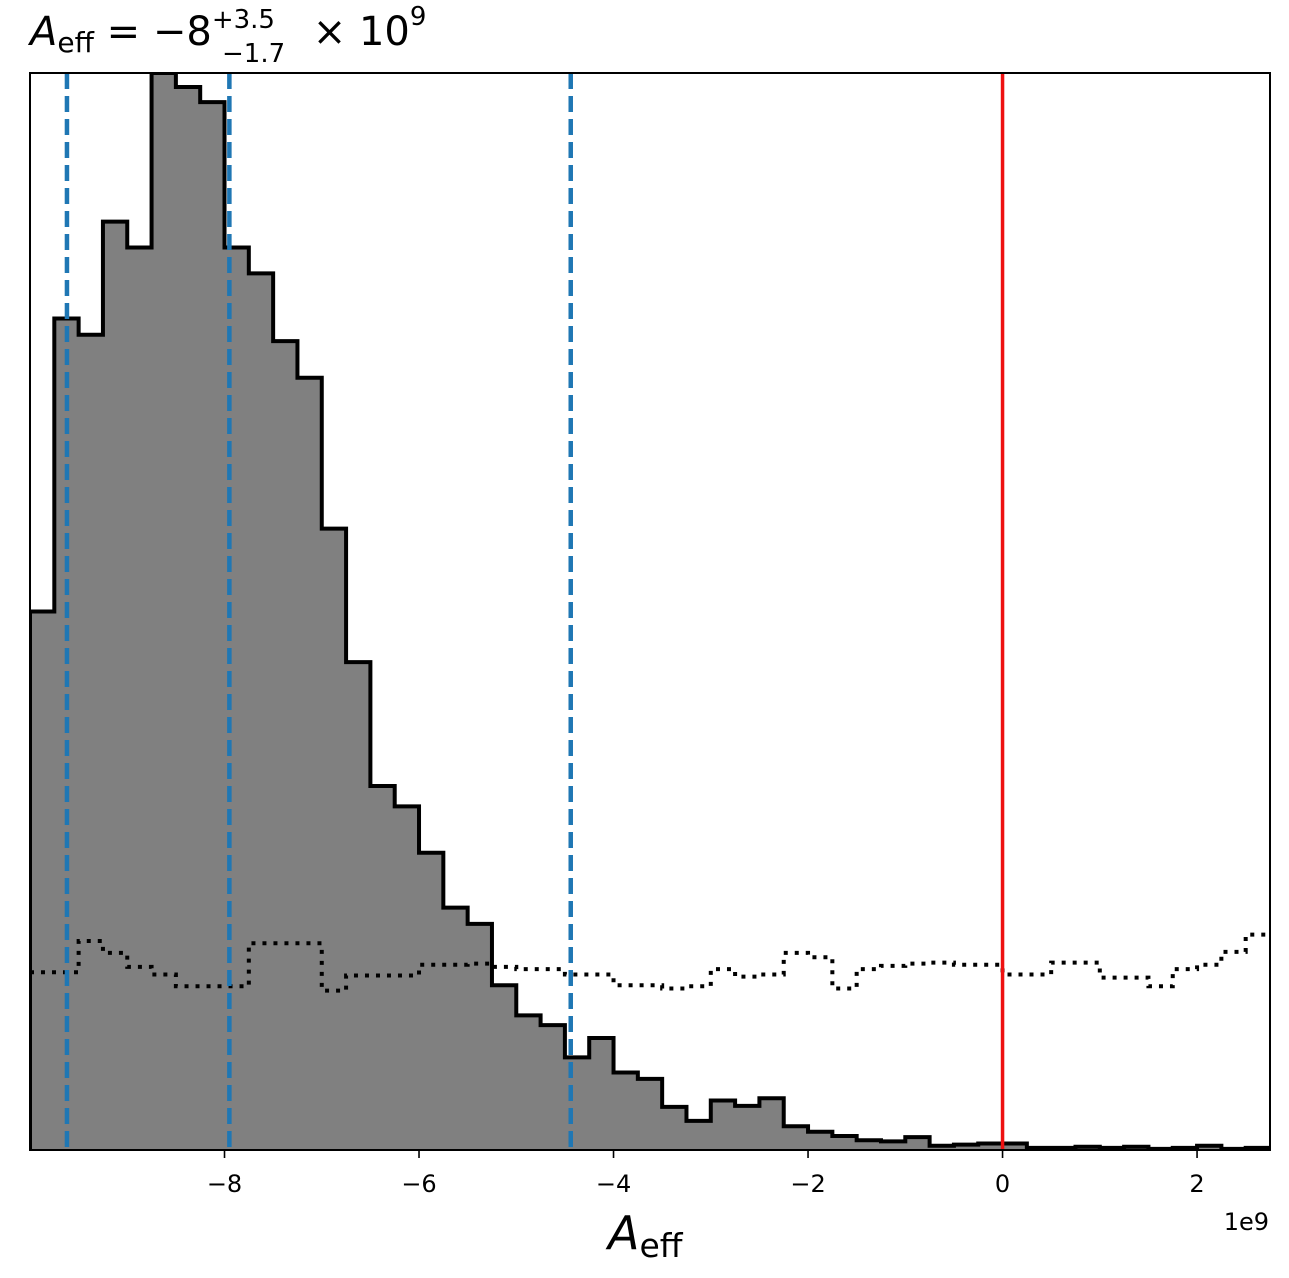 Image resolution: width=1289 pixels, height=1278 pixels. I want to click on x-axis-ticks: −8 −6 −4 −2 0 2, so click(706, 1174).